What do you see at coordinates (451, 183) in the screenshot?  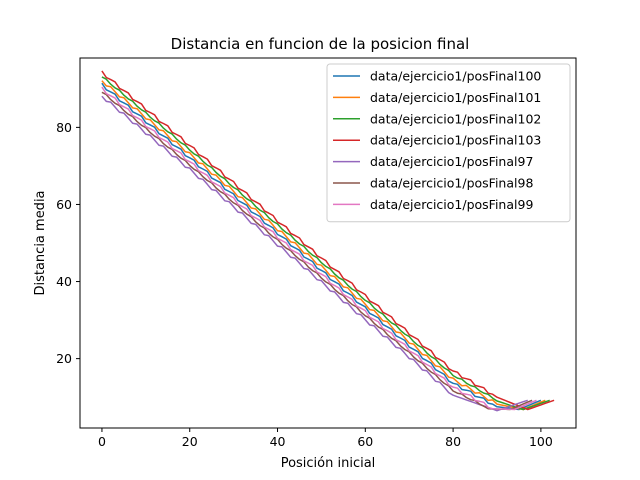 I see `legend-label: data/ejercicio1/posFinal98` at bounding box center [451, 183].